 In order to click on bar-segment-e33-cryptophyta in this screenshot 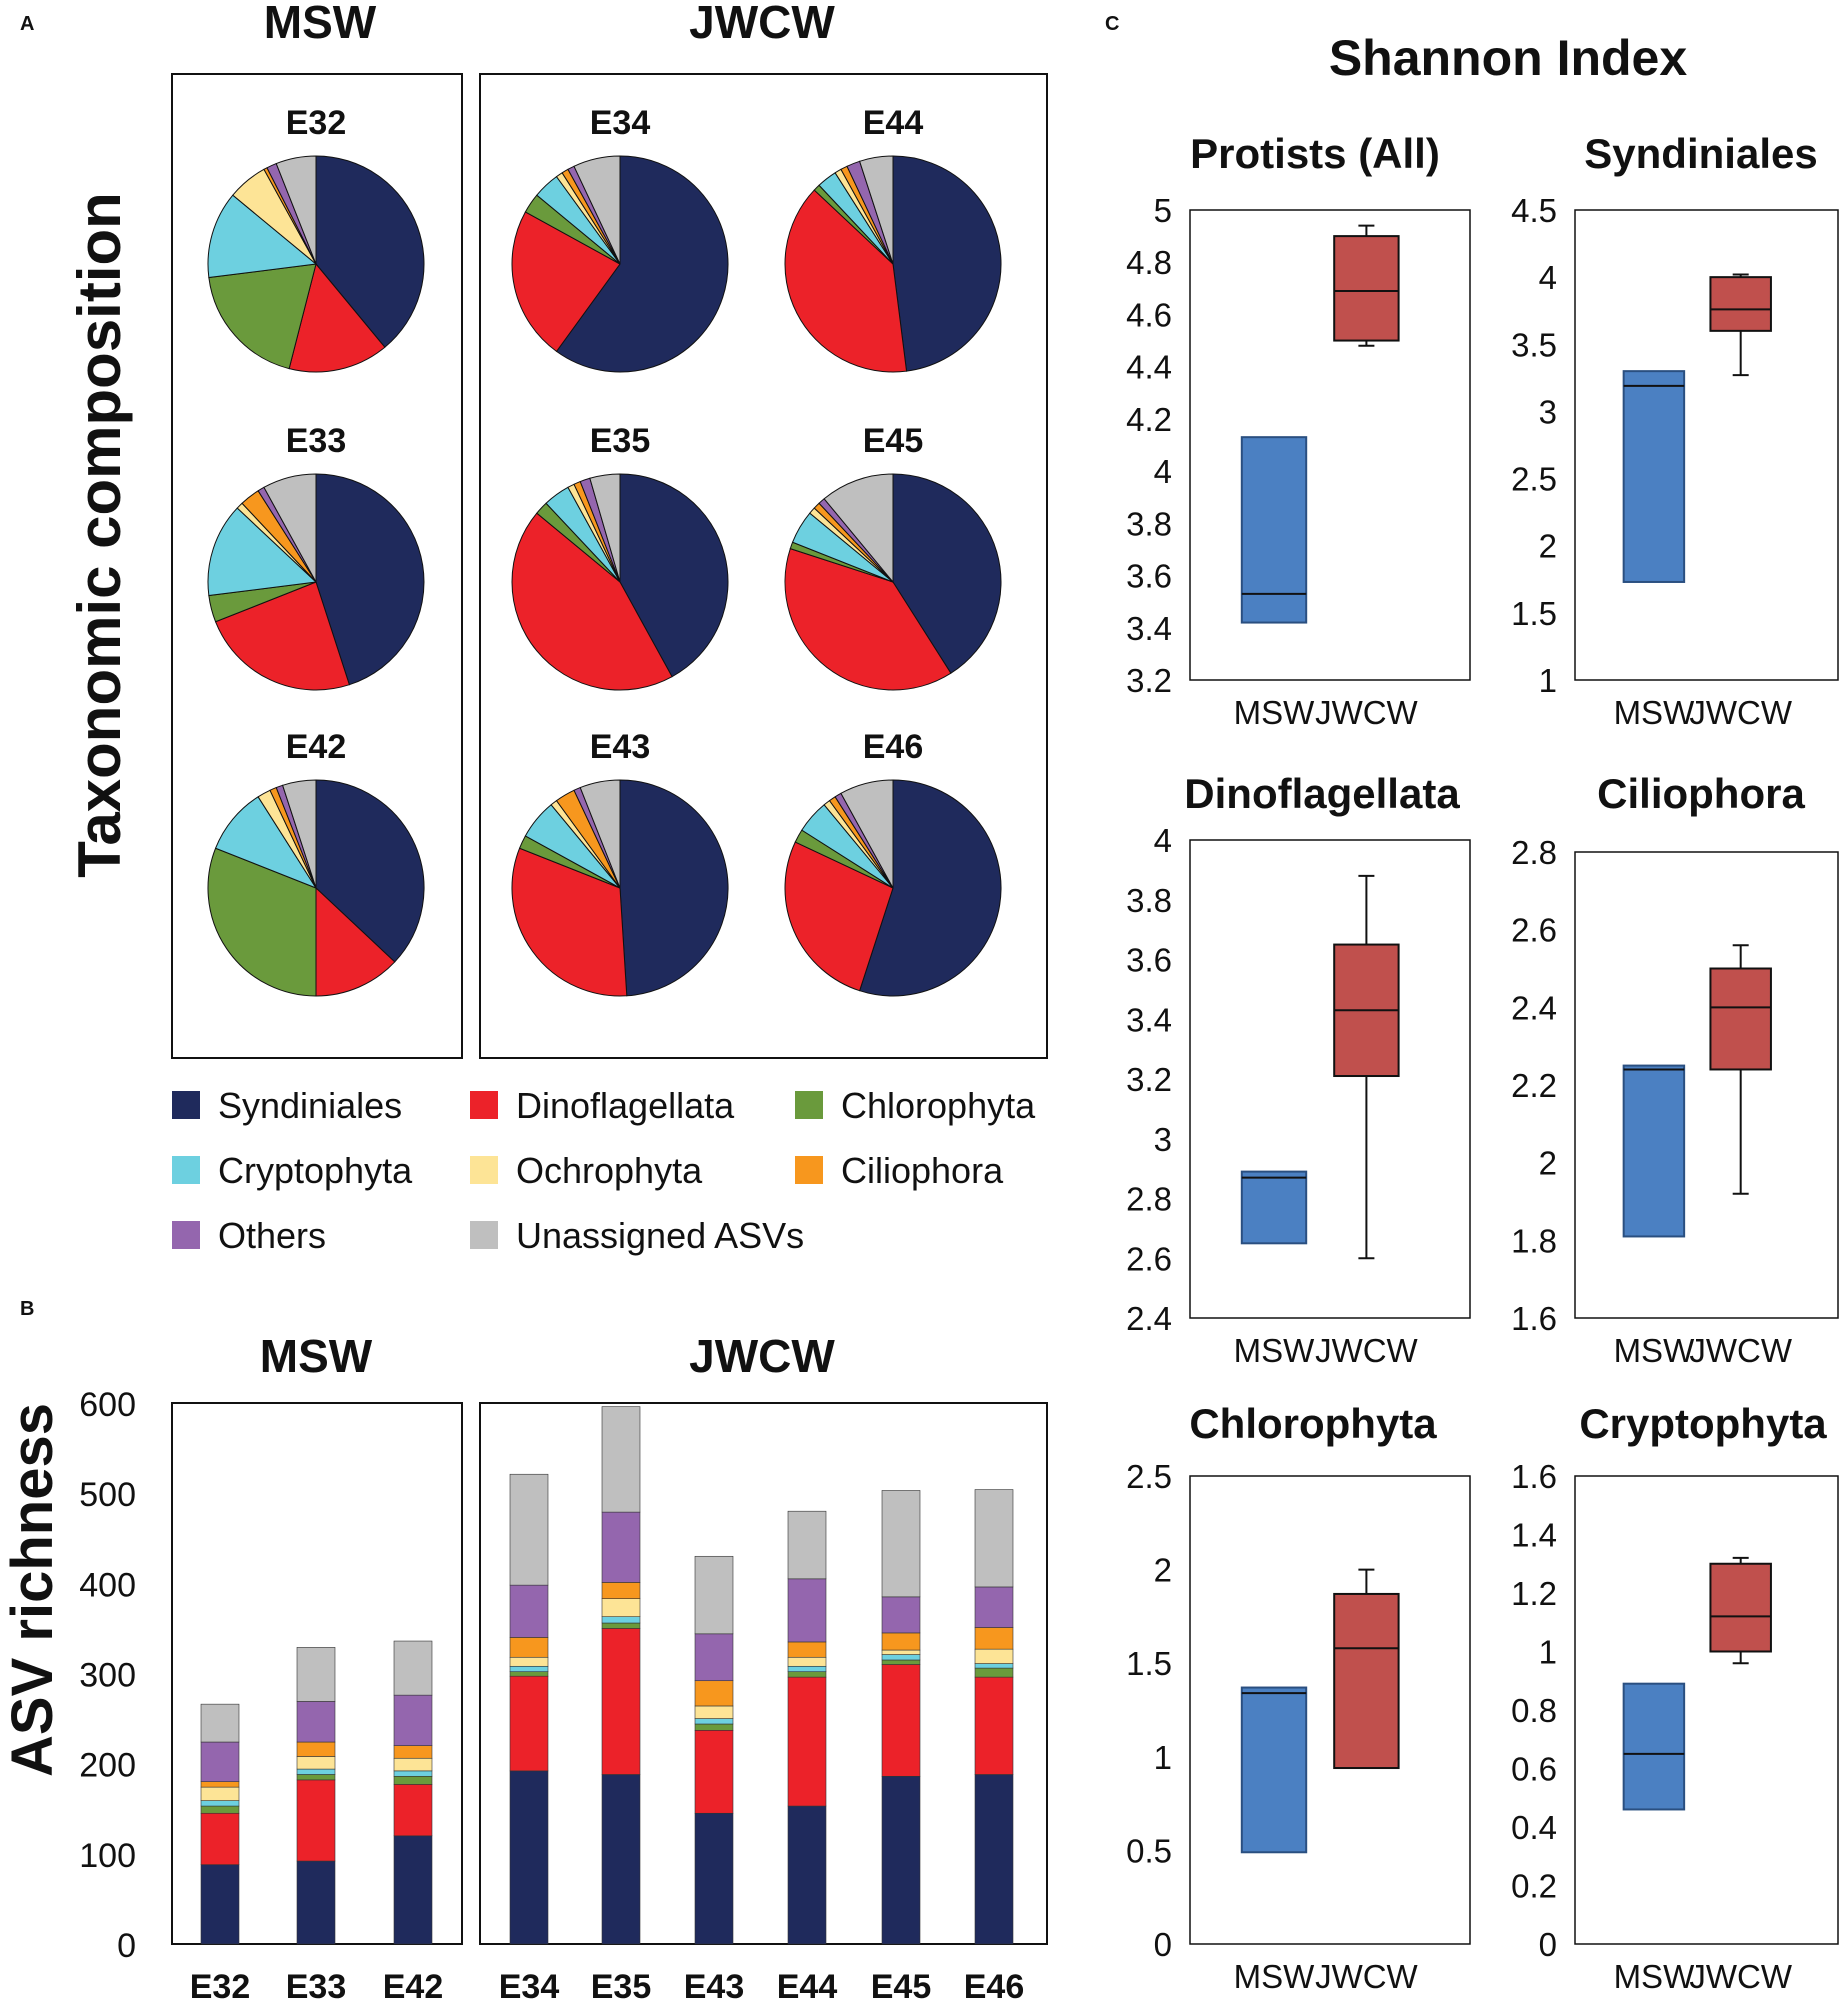, I will do `click(316, 1771)`.